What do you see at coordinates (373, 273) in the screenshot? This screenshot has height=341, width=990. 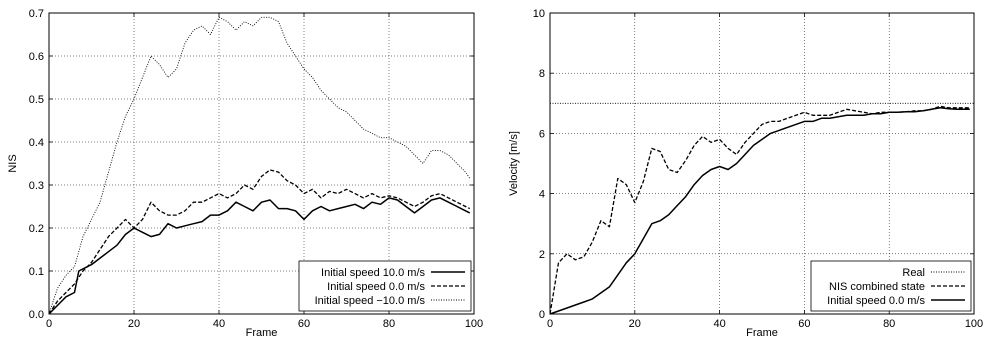 I see `legend-label-1: Initial speed 10.0 m/s` at bounding box center [373, 273].